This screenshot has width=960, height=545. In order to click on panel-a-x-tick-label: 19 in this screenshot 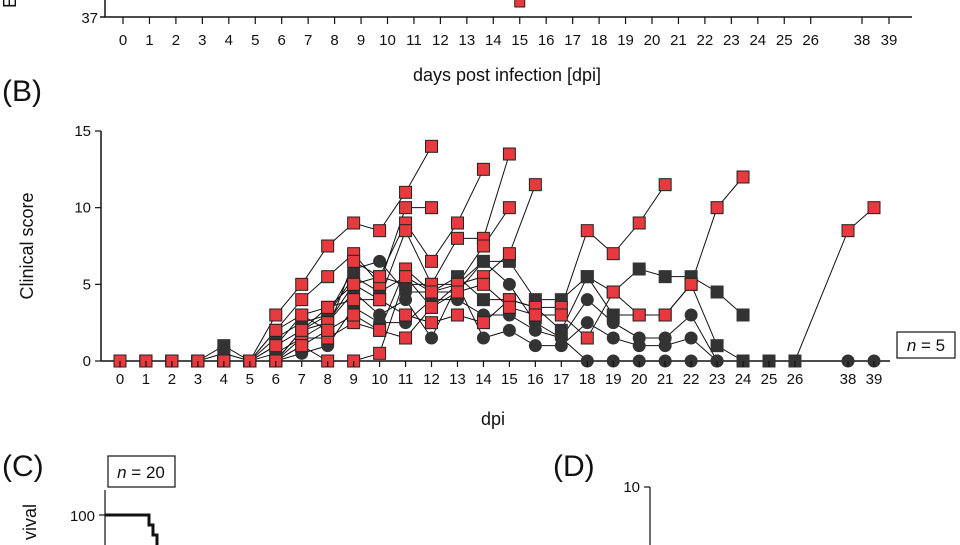, I will do `click(625, 40)`.